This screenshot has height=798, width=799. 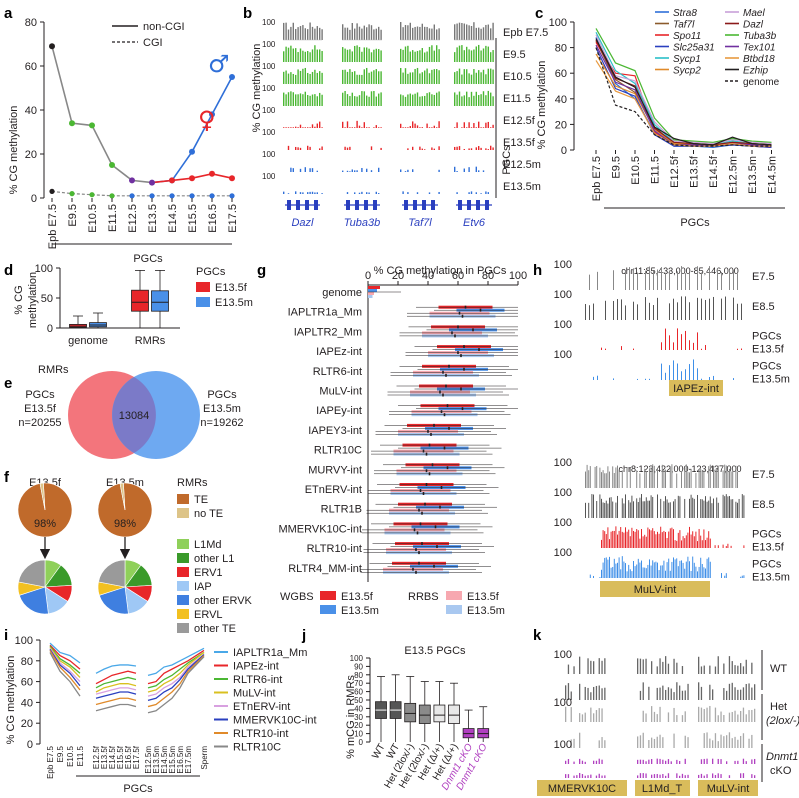 What do you see at coordinates (358, 700) in the screenshot?
I see `panel-j-ytick: 50` at bounding box center [358, 700].